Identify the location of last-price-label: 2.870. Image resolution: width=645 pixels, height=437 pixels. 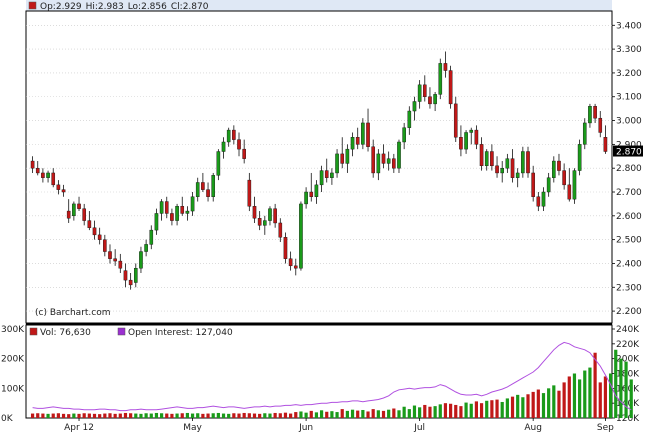
(629, 153).